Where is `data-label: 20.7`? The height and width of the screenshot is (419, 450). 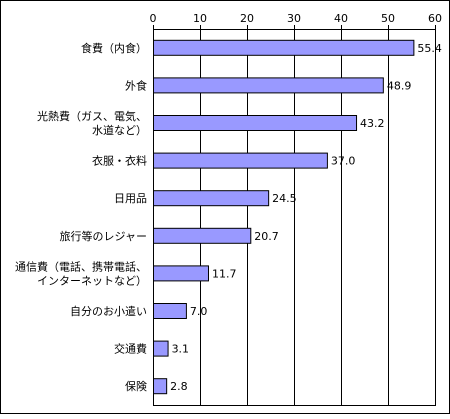 data-label: 20.7 is located at coordinates (266, 236).